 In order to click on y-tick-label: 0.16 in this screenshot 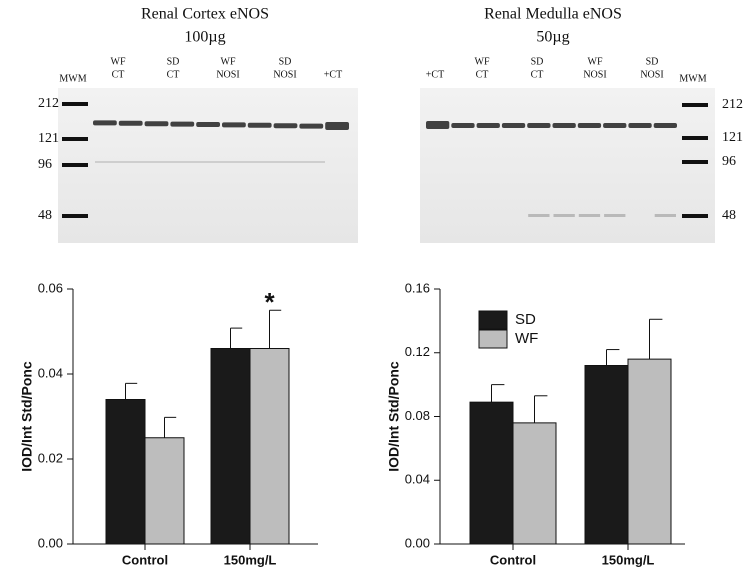, I will do `click(417, 287)`.